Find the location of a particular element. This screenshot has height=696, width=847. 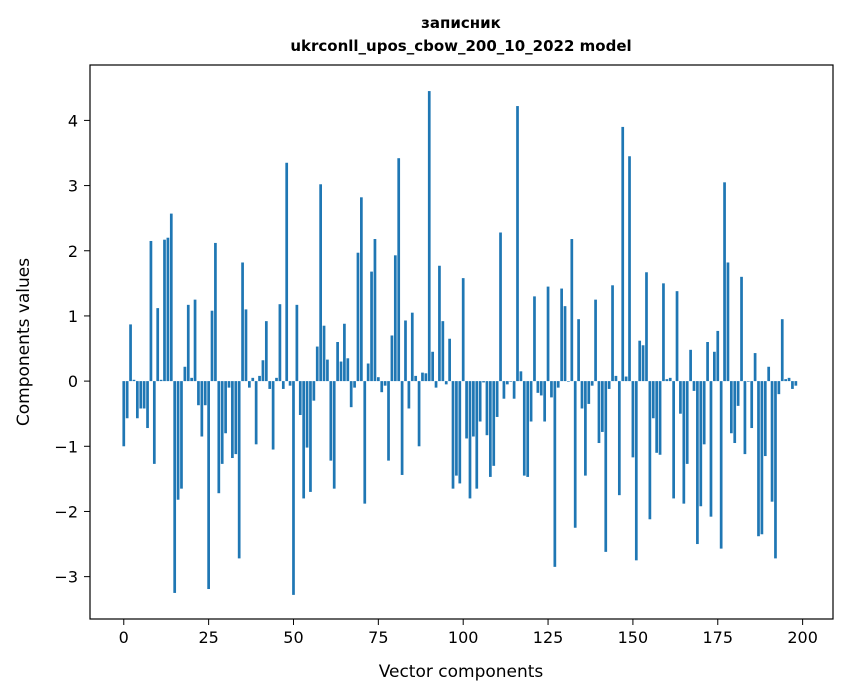

y-axis-ticks: −3 −2 −1 0 1 2 3 4 is located at coordinates (72, 349).